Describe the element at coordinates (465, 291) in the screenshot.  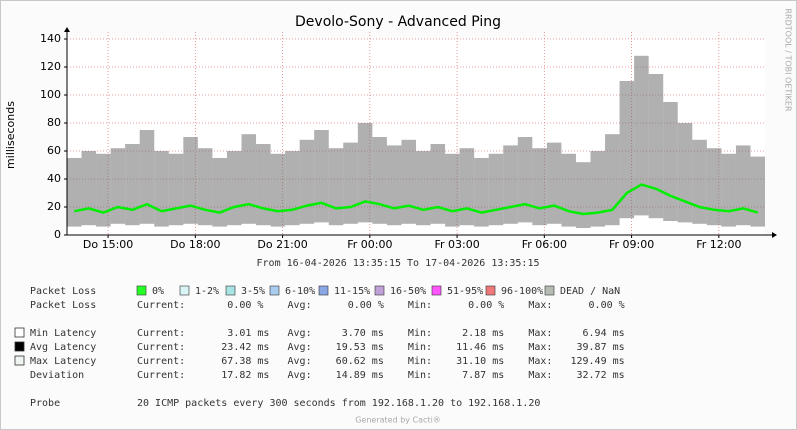
I see `legend-entry: 51-95%` at that location.